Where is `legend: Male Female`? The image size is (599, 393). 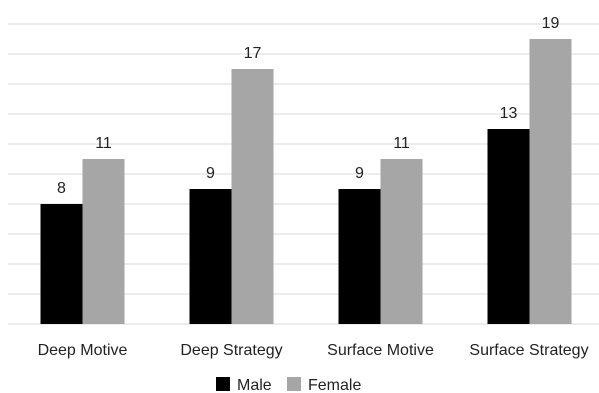
legend: Male Female is located at coordinates (288, 385).